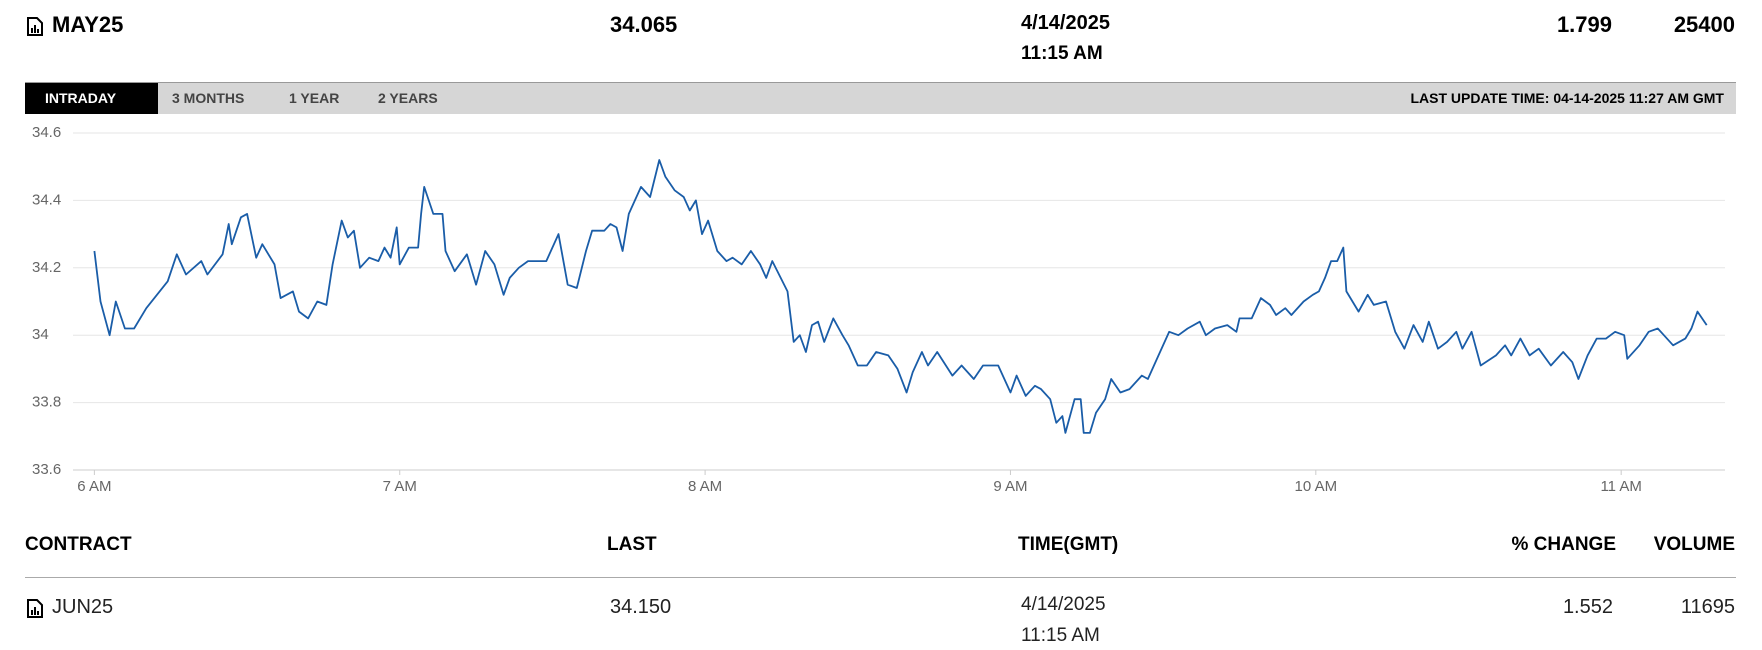  I want to click on change: 1.799, so click(1584, 24).